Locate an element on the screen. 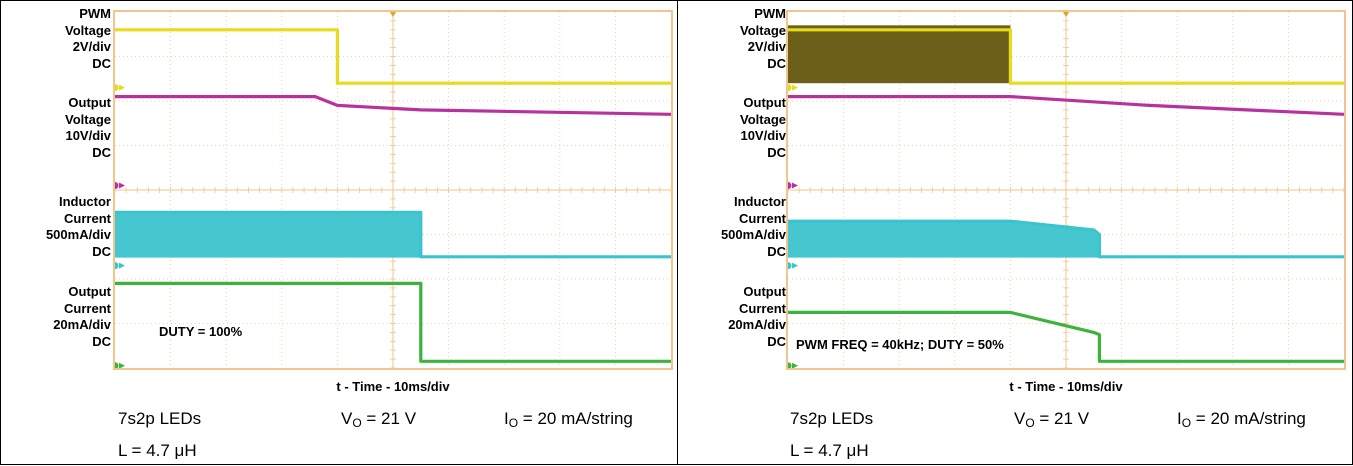 This screenshot has width=1353, height=466. duty-annotation: PWM FREQ = 40kHz; DUTY = 50% is located at coordinates (900, 344).